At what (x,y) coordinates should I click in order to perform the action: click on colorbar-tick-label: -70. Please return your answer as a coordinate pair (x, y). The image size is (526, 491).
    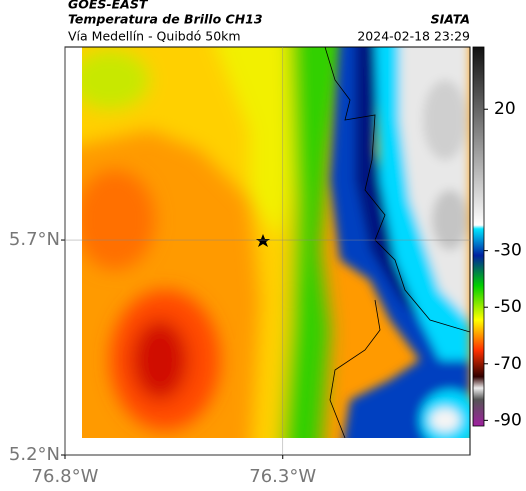
    Looking at the image, I should click on (508, 364).